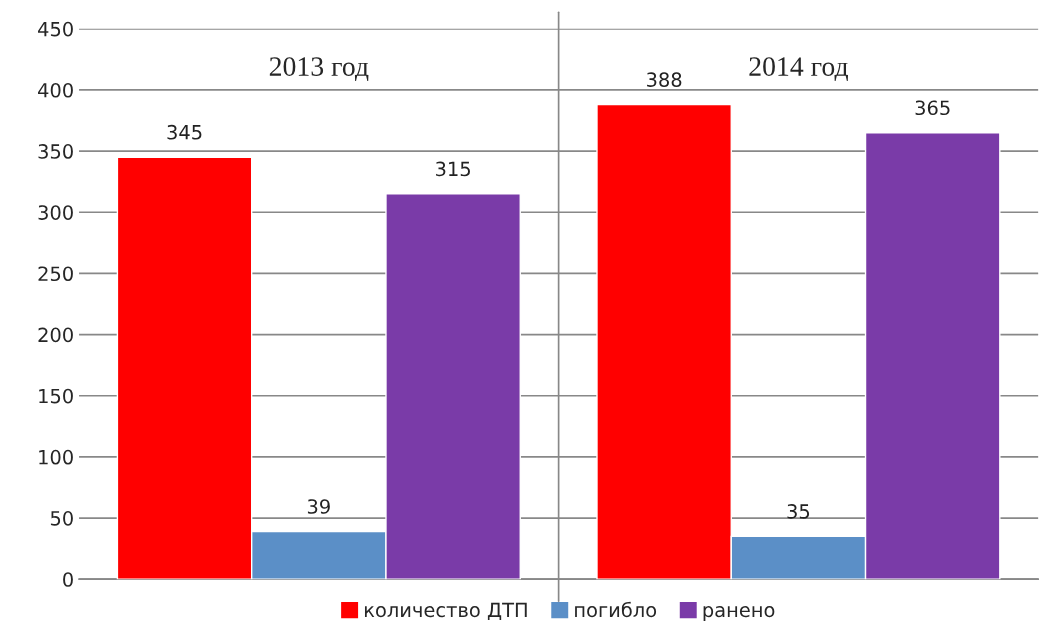 Image resolution: width=1054 pixels, height=640 pixels. I want to click on x-tick-label: 2014 год, so click(798, 69).